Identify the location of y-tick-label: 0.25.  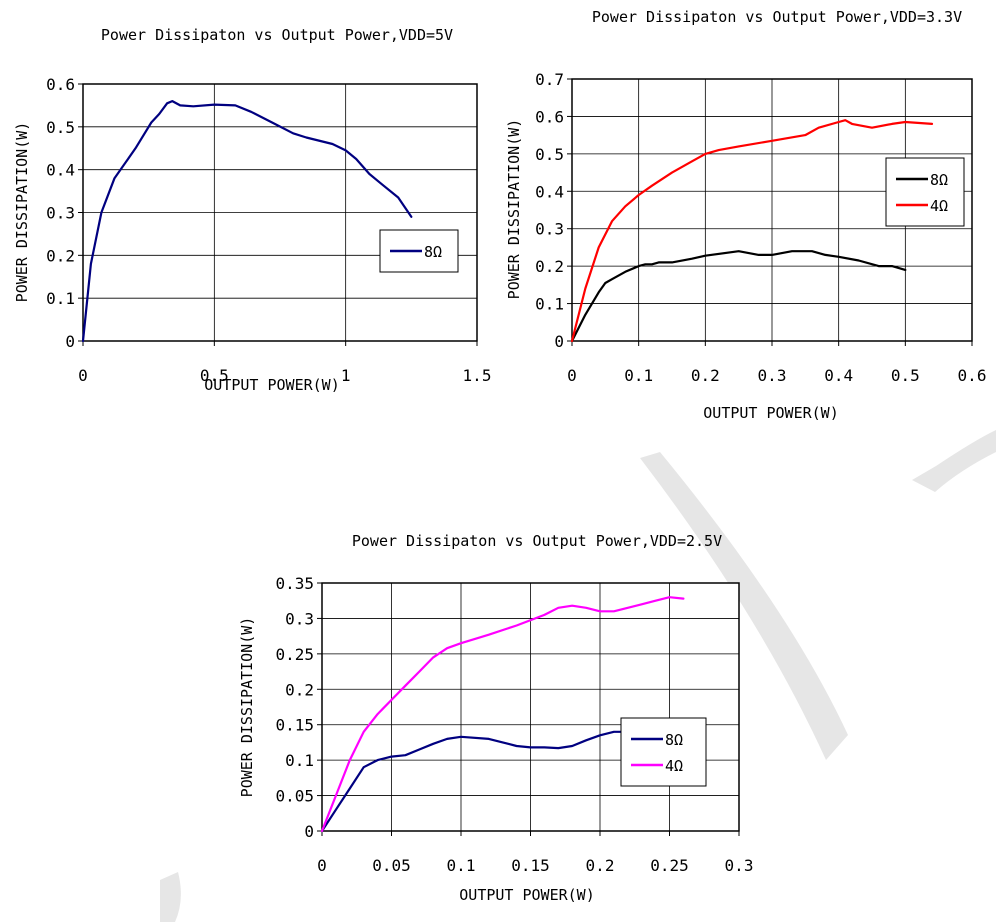
(294, 654).